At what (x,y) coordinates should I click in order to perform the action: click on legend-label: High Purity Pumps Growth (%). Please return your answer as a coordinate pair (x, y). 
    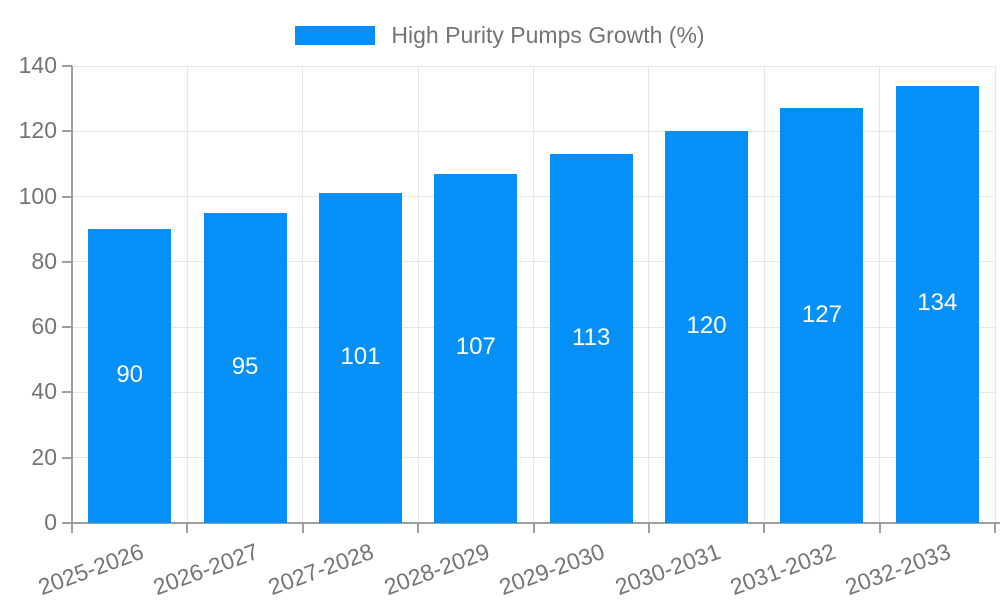
    Looking at the image, I should click on (548, 35).